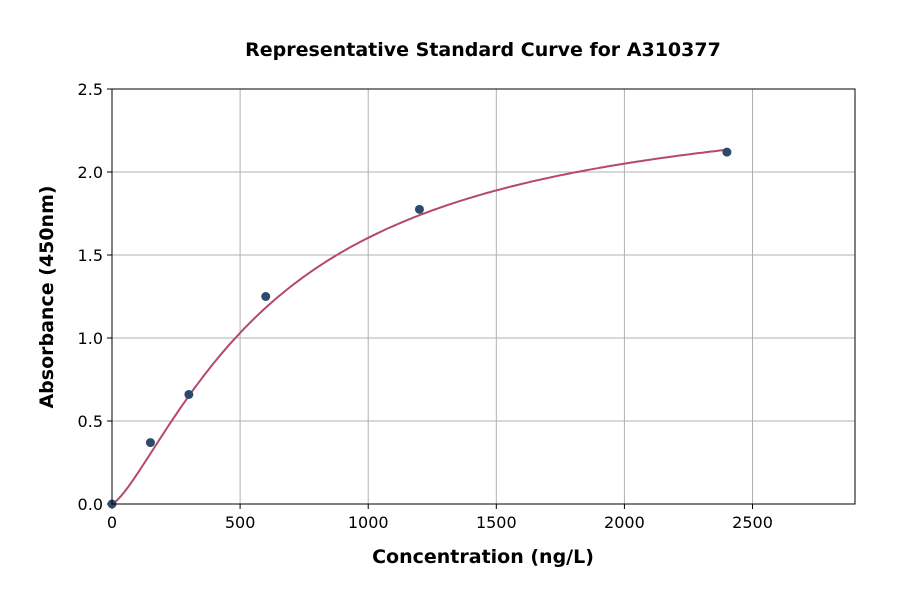 Image resolution: width=900 pixels, height=598 pixels. I want to click on x-tick-label: 2500, so click(752, 522).